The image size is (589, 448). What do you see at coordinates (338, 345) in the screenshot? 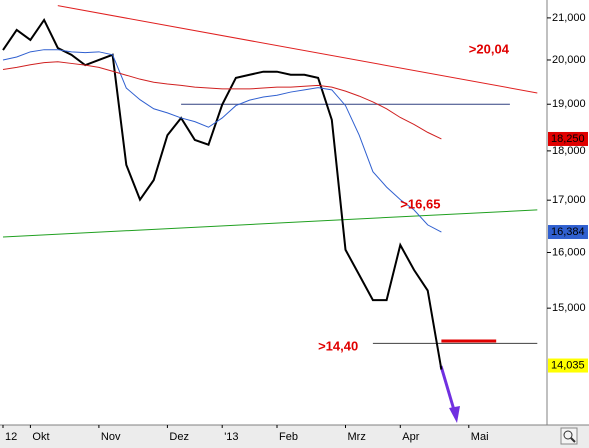
I see `annotation: >14,40` at bounding box center [338, 345].